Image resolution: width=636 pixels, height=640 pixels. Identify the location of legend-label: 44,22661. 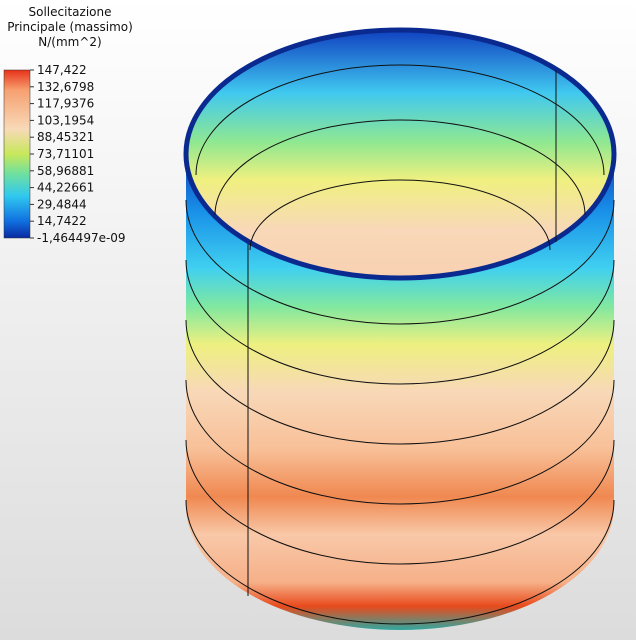
(65, 188).